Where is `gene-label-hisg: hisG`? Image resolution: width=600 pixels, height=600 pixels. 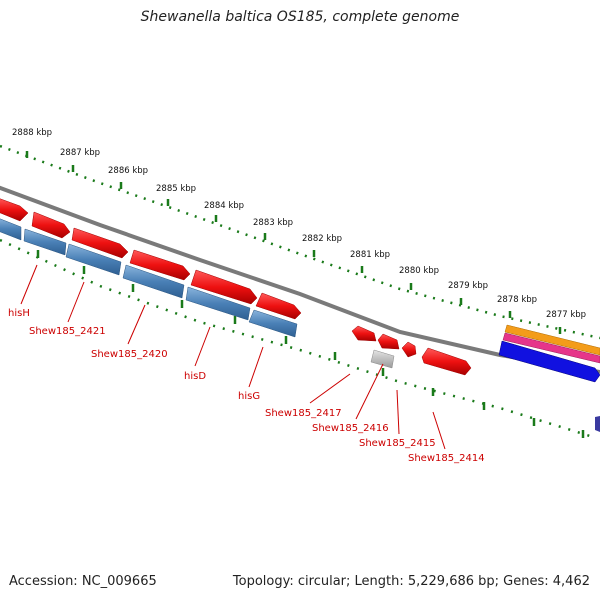 gene-label-hisg: hisG is located at coordinates (249, 396).